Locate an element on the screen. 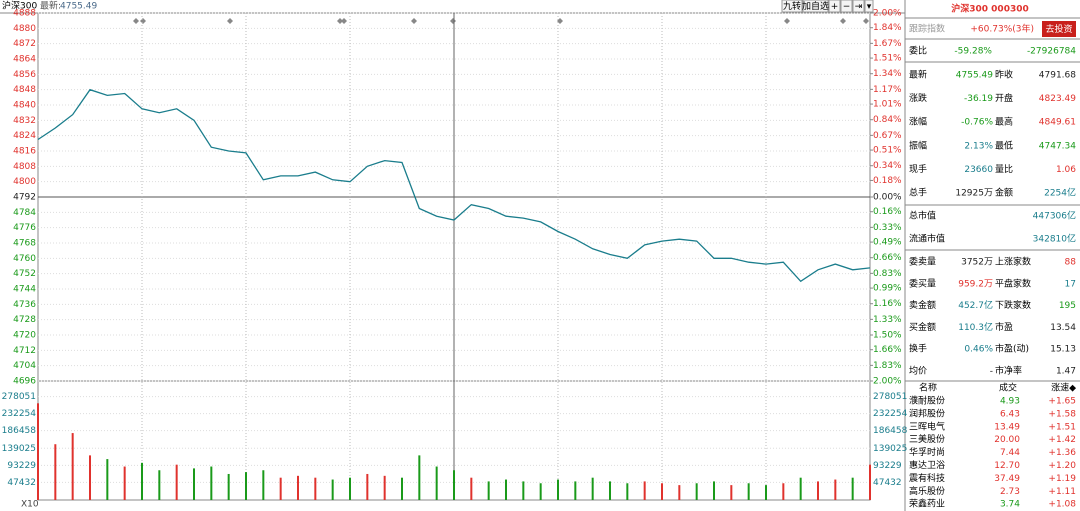  stock-name: 震有科技 is located at coordinates (927, 478).